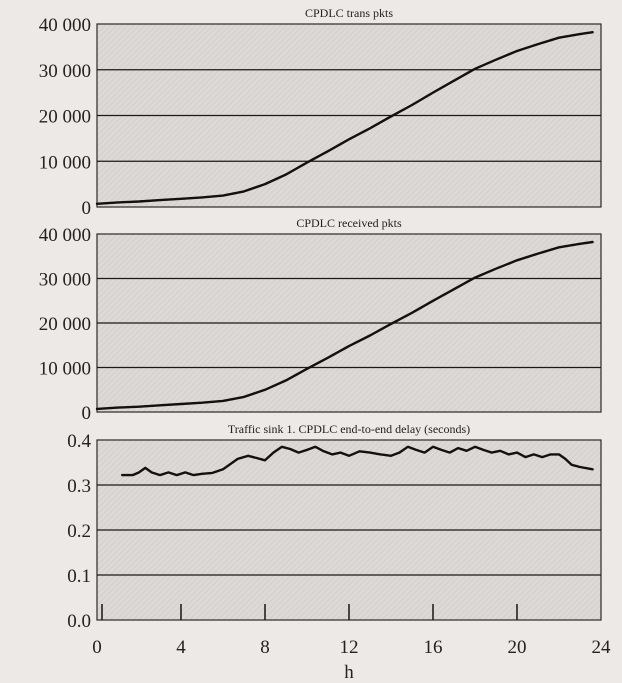 Image resolution: width=622 pixels, height=683 pixels. Describe the element at coordinates (265, 647) in the screenshot. I see `x-tick-label: 8` at that location.